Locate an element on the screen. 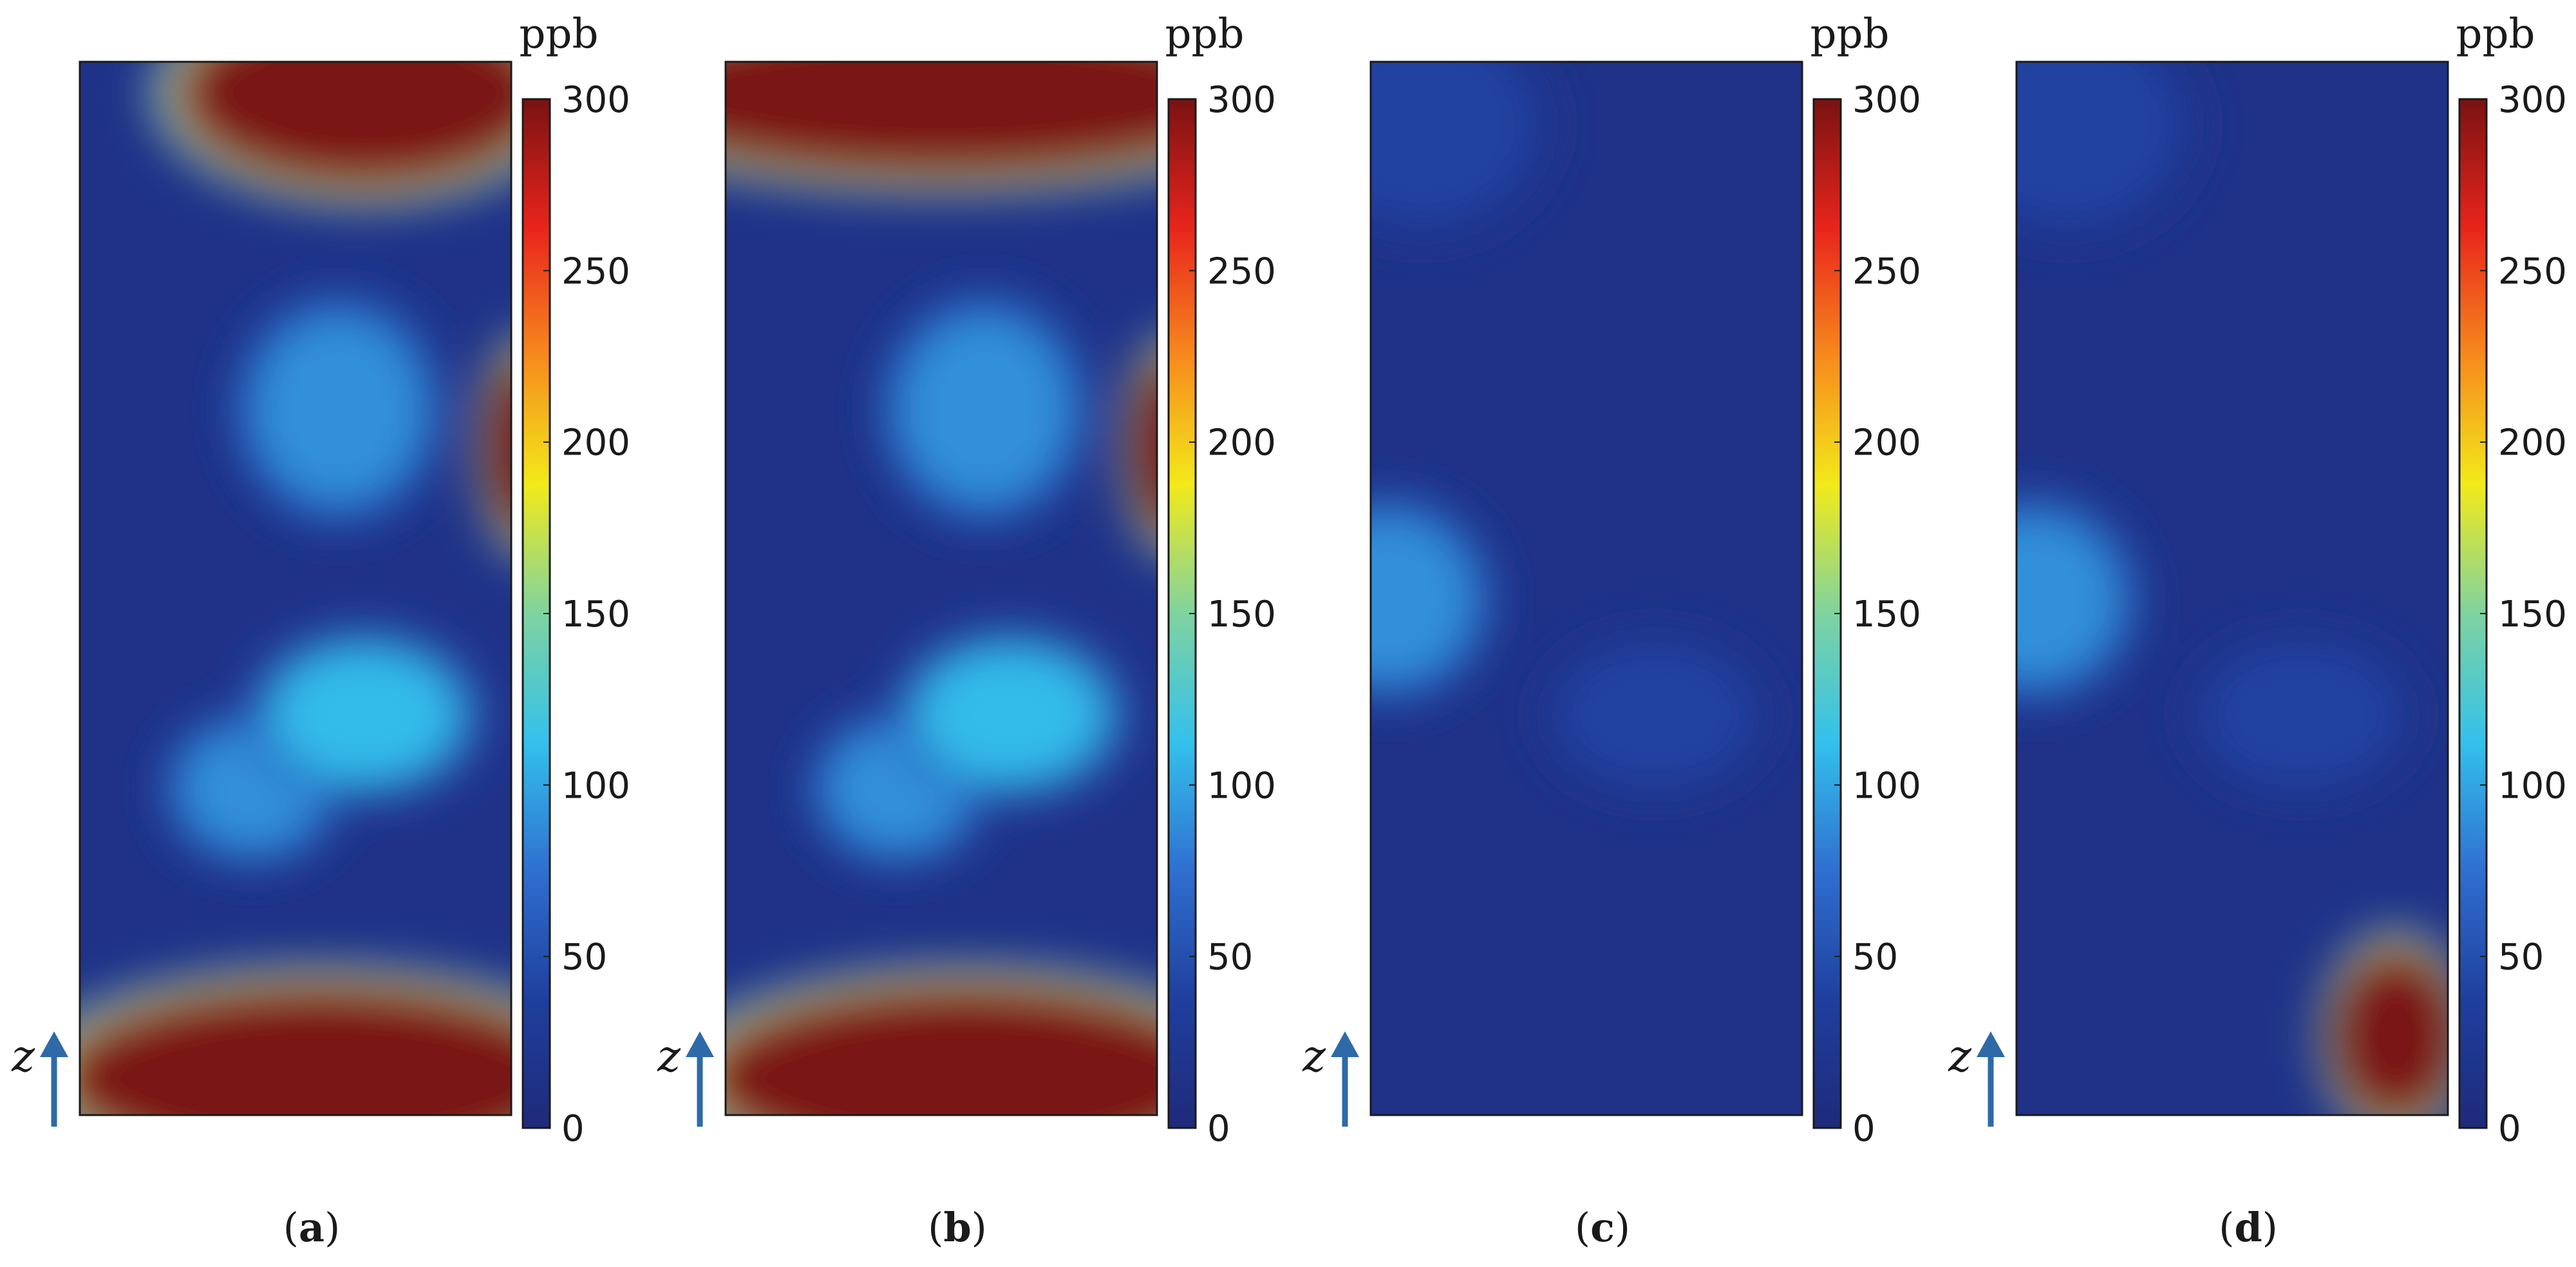  heatmap-d is located at coordinates (2232, 588).